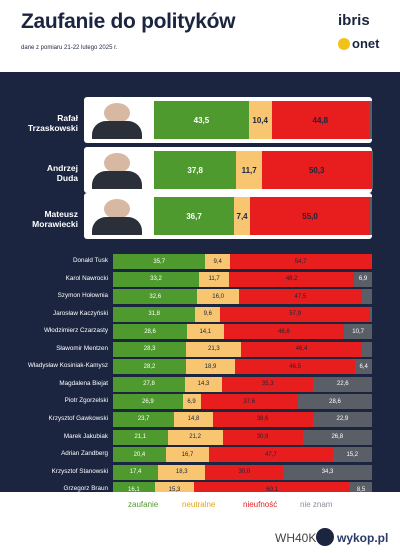  I want to click on politician-bar-nieufnosc: 35,3, so click(268, 384).